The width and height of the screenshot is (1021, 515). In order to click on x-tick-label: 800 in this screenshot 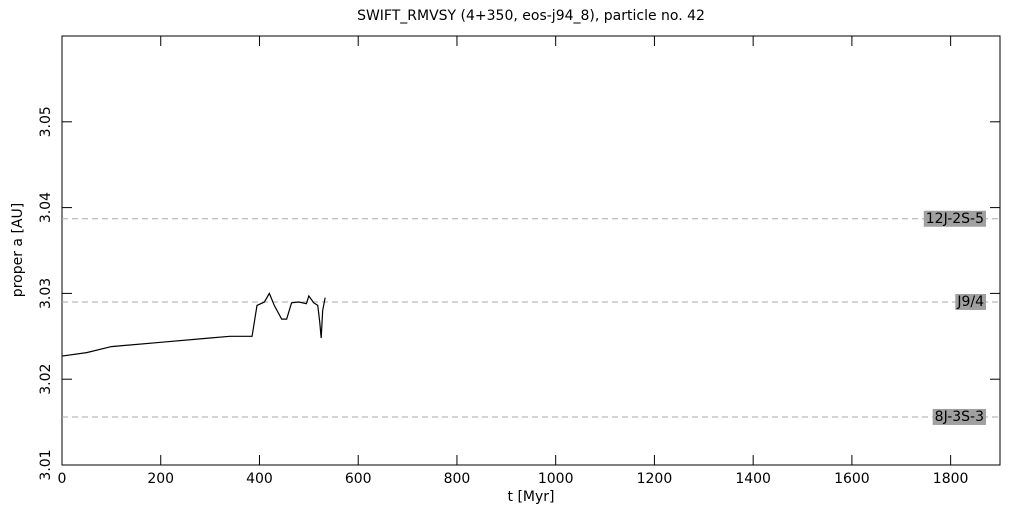, I will do `click(457, 479)`.